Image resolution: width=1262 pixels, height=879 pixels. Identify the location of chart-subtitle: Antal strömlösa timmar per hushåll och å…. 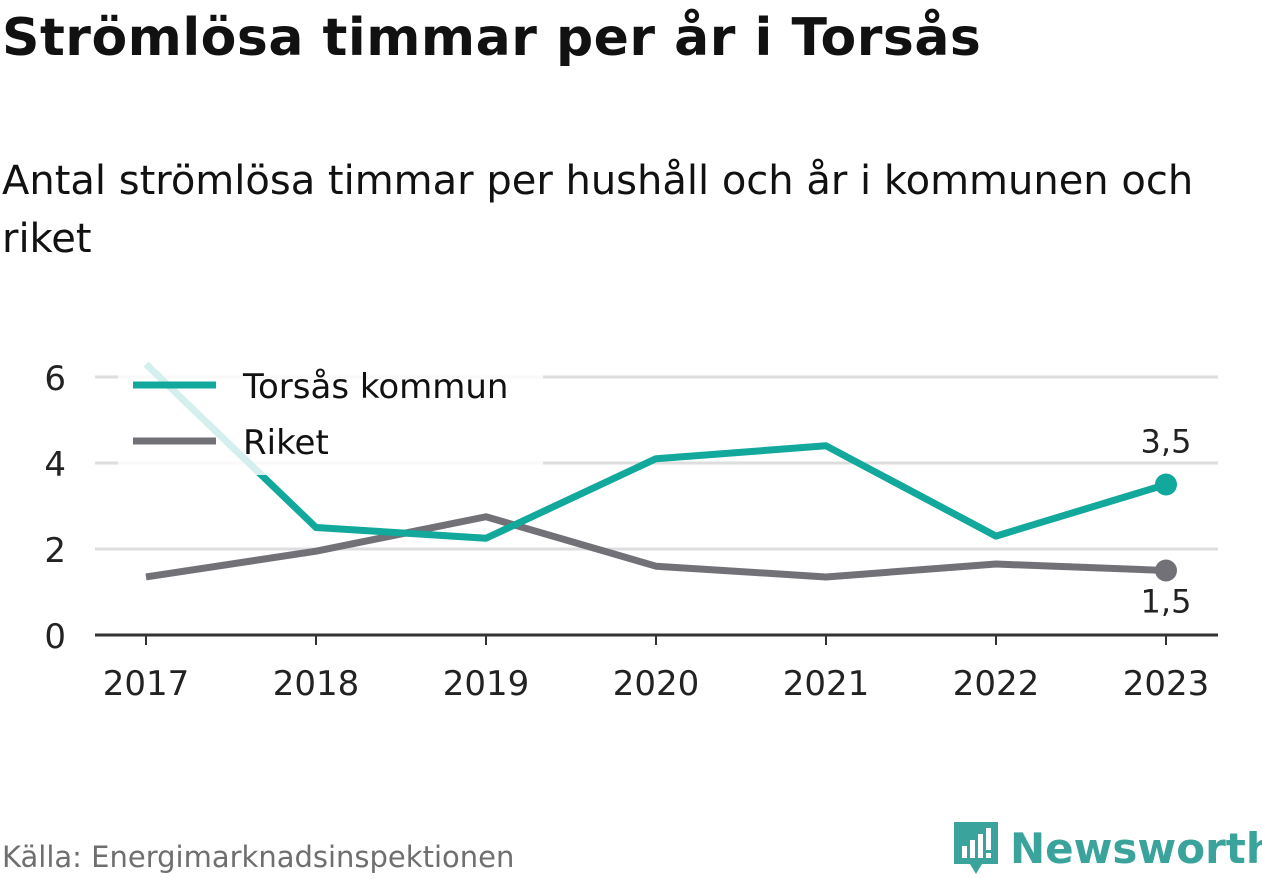
(598, 210).